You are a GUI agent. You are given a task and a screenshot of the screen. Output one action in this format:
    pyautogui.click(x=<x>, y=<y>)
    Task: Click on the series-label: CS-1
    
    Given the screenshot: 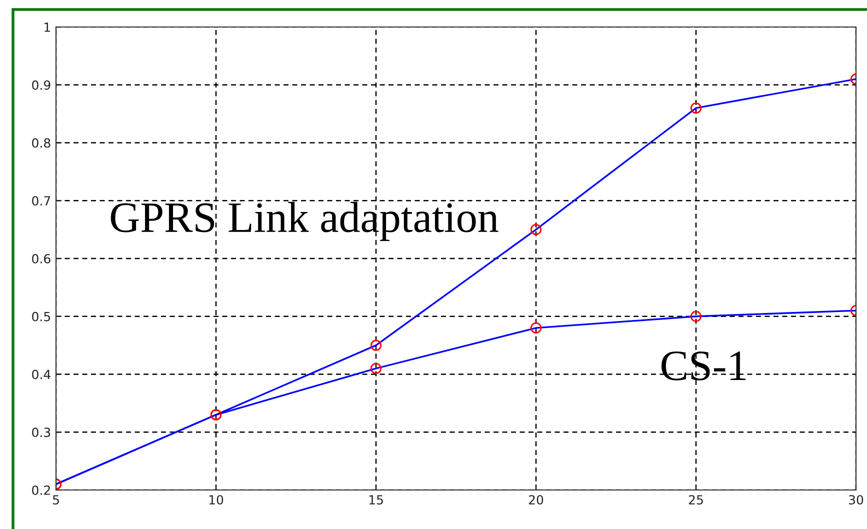 What is the action you would take?
    pyautogui.click(x=704, y=365)
    